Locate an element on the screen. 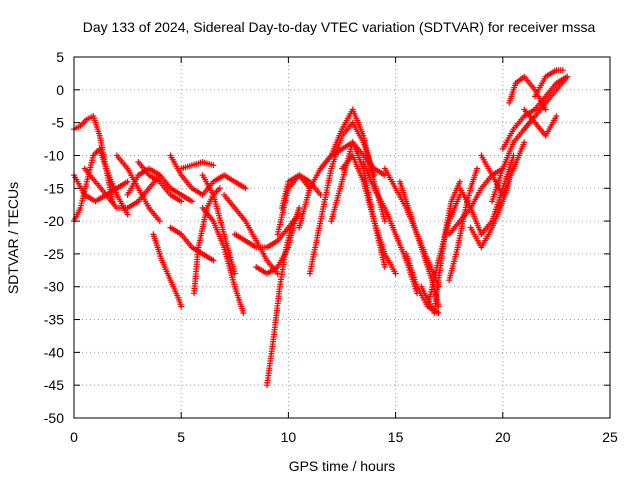  y-tick-label: 5 is located at coordinates (60, 57).